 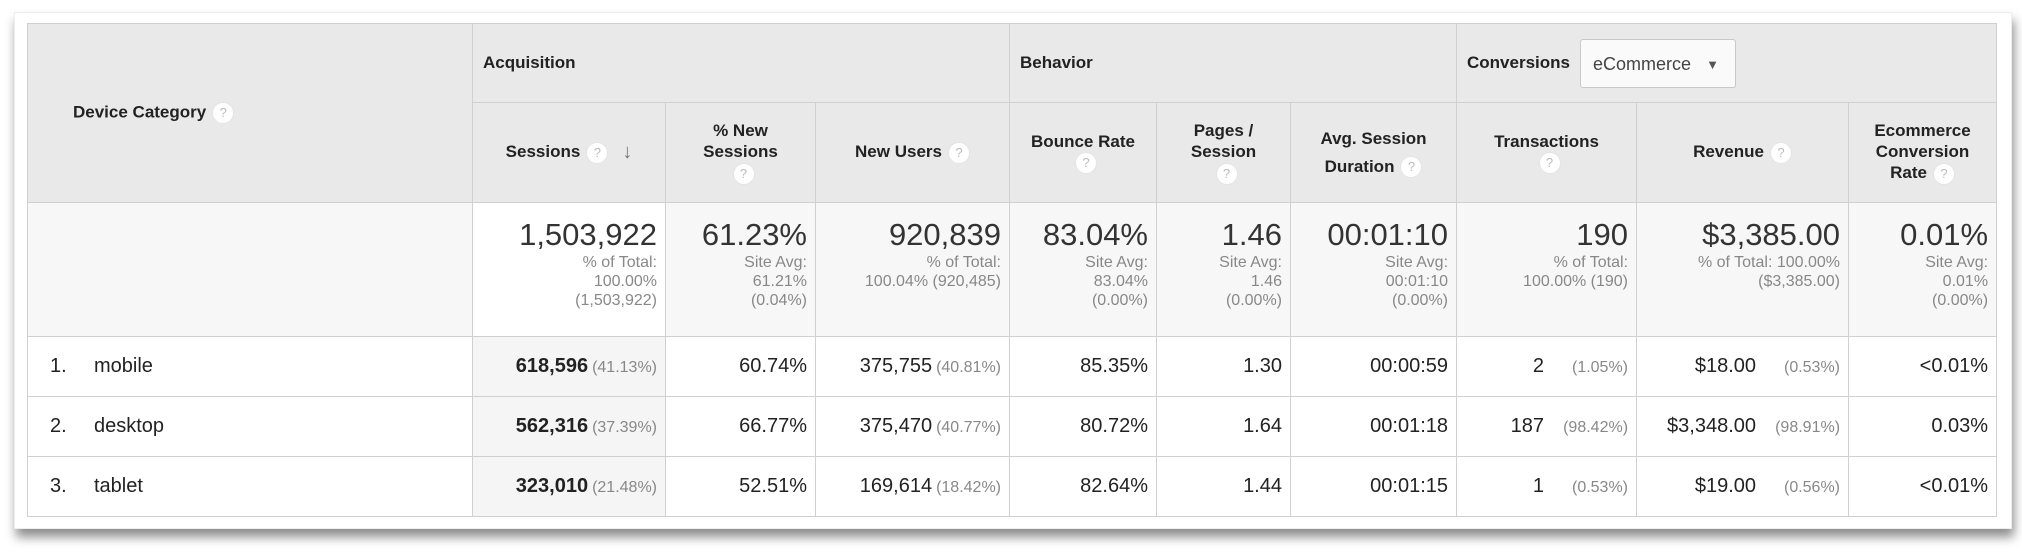 What do you see at coordinates (740, 366) in the screenshot?
I see `new-sessions-cell: 60.74%` at bounding box center [740, 366].